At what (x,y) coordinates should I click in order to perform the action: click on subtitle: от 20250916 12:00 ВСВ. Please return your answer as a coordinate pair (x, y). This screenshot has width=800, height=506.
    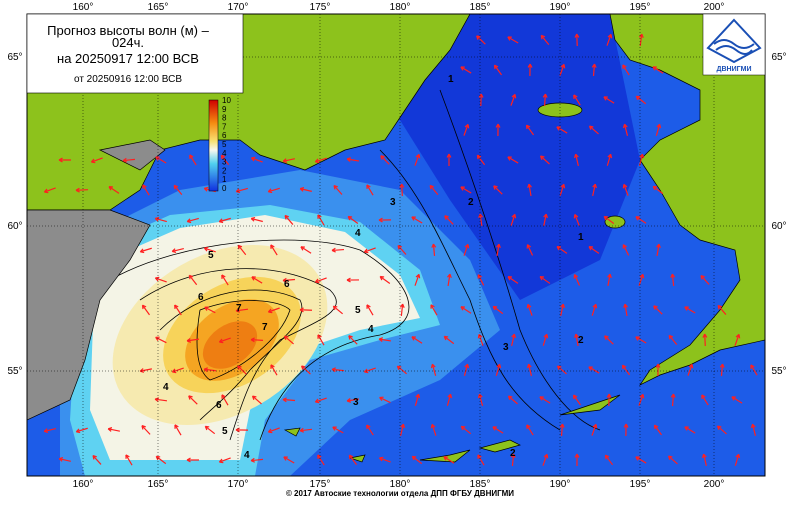
    Looking at the image, I should click on (128, 79).